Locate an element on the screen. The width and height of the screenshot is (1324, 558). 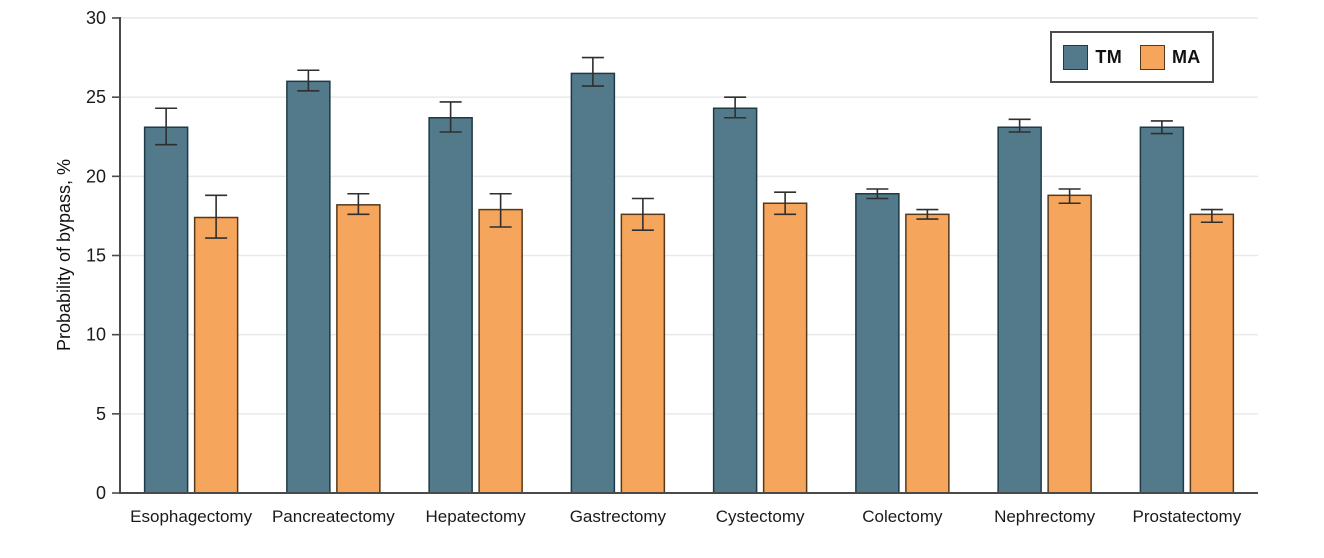
x-category-label: Esophagectomy is located at coordinates (191, 516).